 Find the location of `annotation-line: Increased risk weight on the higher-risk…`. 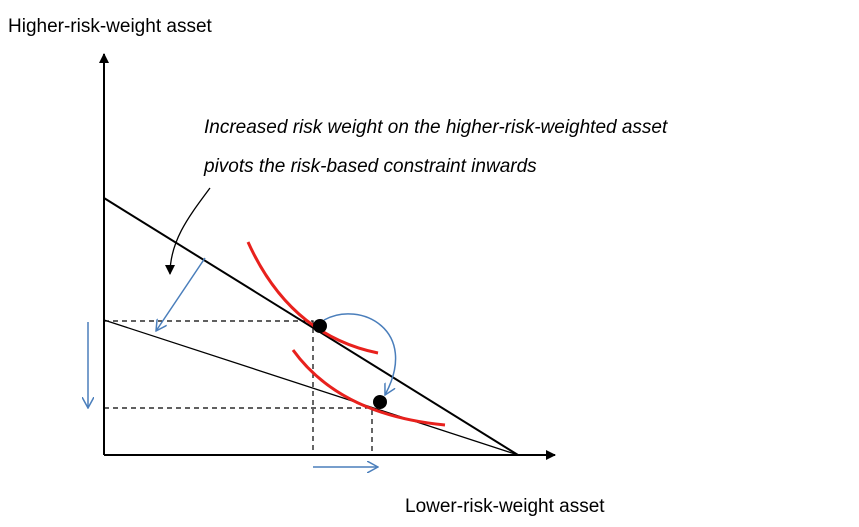

annotation-line: Increased risk weight on the higher-risk… is located at coordinates (436, 127).